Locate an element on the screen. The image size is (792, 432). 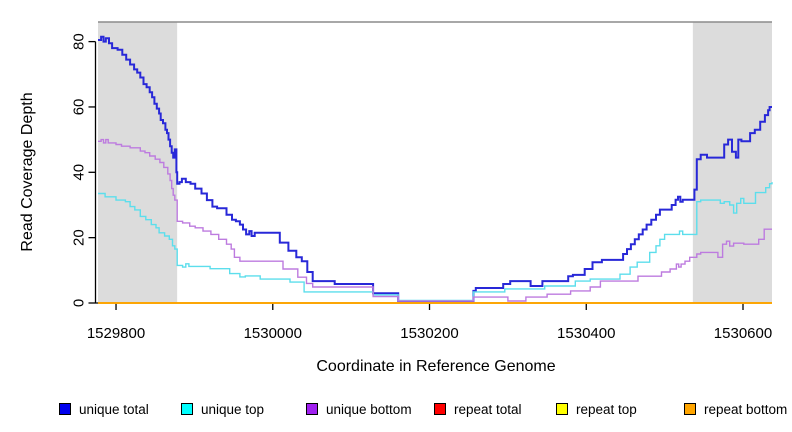
x-tick-label: 1530000 is located at coordinates (273, 333).